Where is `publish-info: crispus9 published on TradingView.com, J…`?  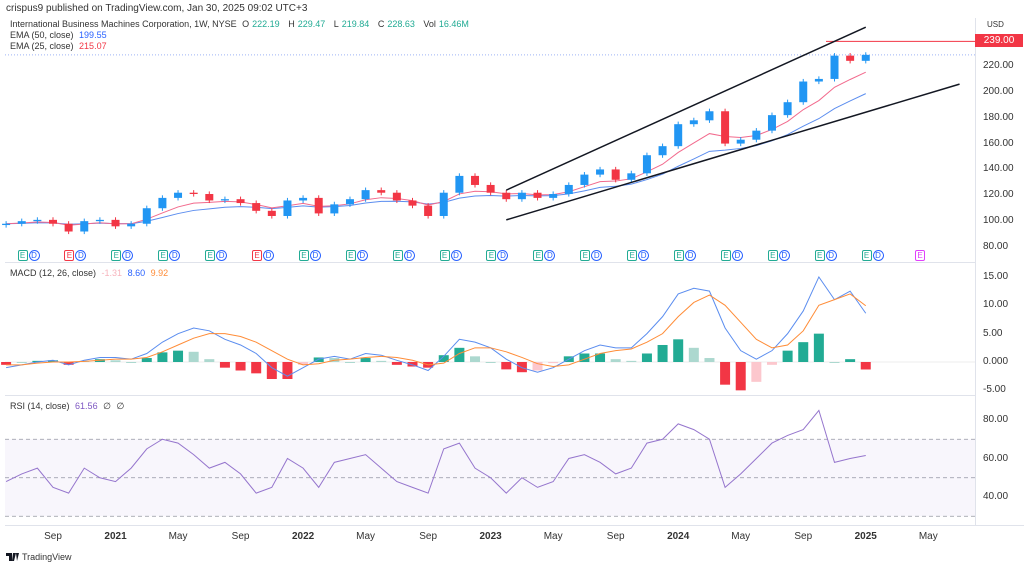 publish-info: crispus9 published on TradingView.com, J… is located at coordinates (157, 8).